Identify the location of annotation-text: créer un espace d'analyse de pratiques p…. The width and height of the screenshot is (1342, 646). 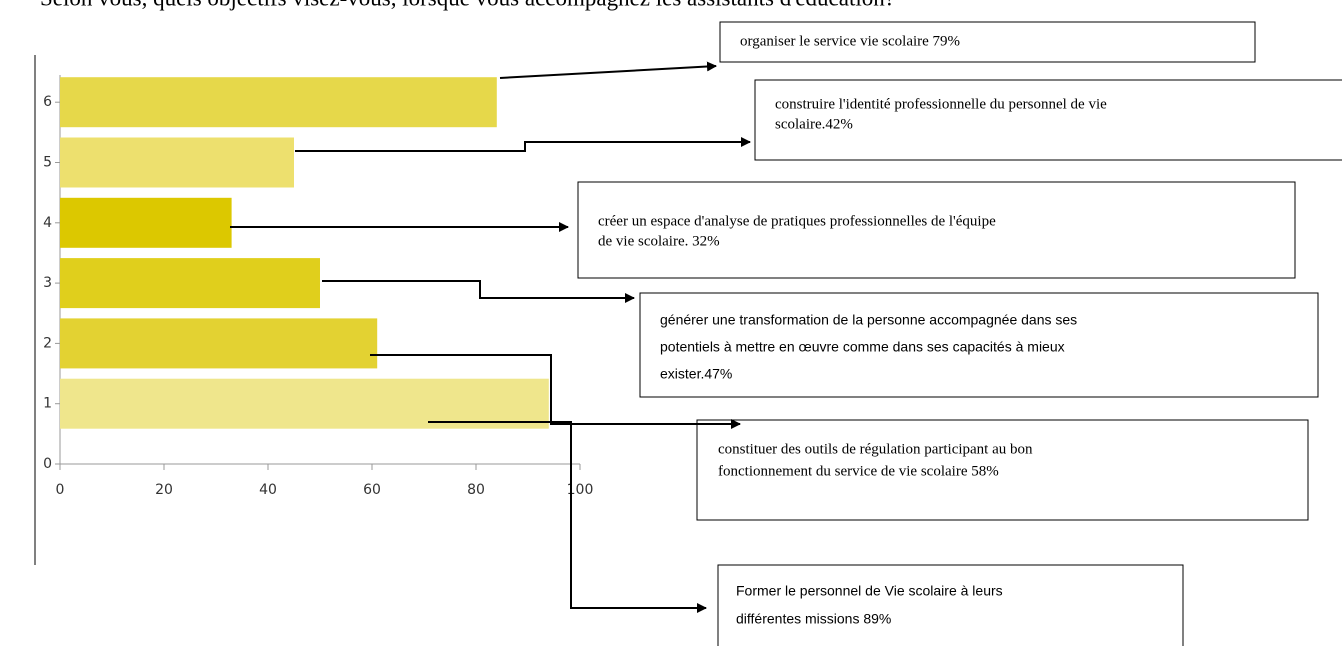
(797, 221).